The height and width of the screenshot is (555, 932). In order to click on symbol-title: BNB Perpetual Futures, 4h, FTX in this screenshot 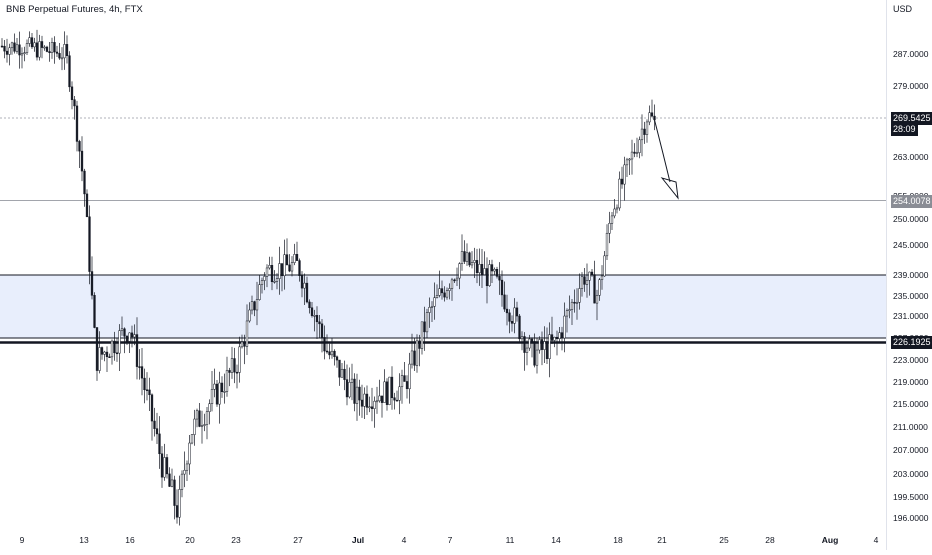, I will do `click(74, 9)`.